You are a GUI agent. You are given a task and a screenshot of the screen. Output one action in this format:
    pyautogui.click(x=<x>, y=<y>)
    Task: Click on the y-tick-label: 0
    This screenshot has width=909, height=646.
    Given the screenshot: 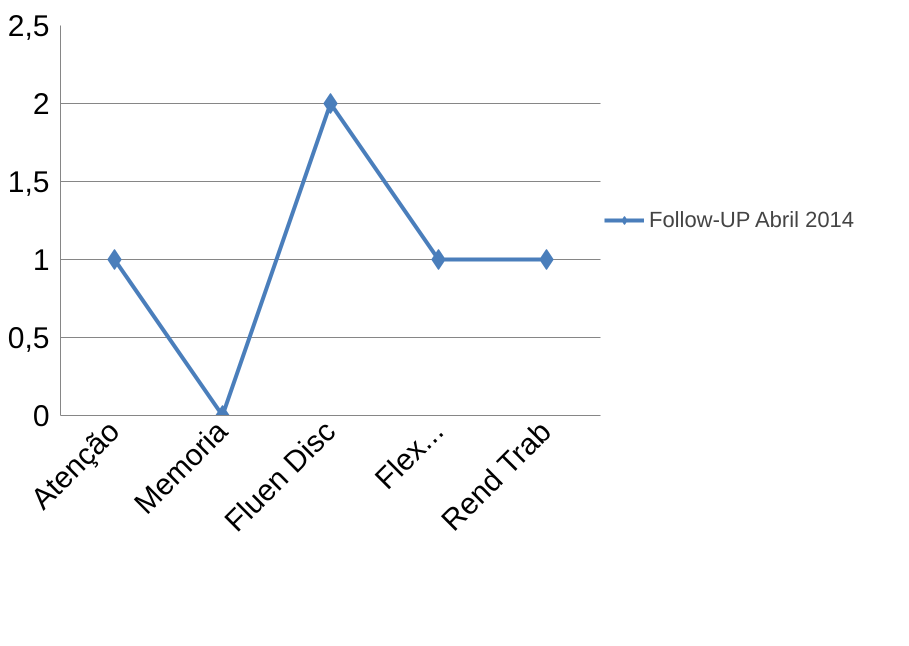 What is the action you would take?
    pyautogui.click(x=41, y=416)
    